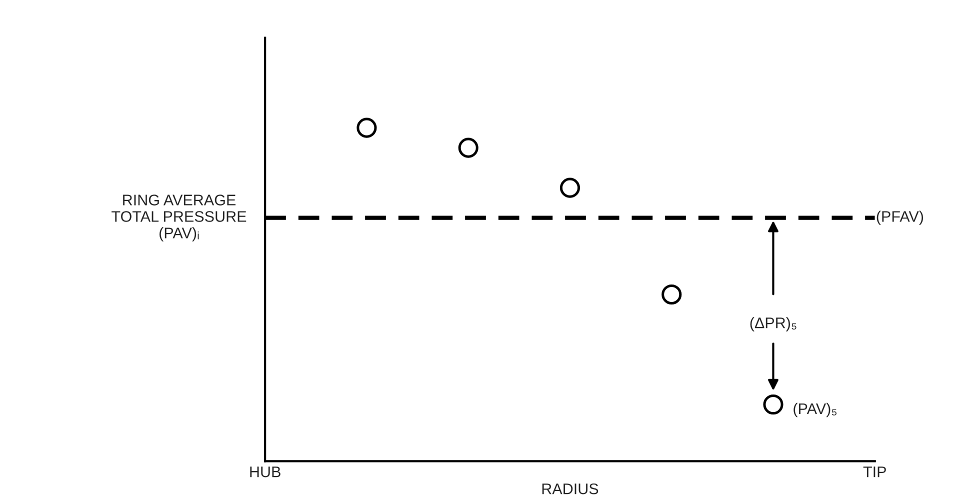  What do you see at coordinates (179, 218) in the screenshot?
I see `y-axis-title: RING AVERAGE TOTAL PRESSURE (PAV)ᵢ` at bounding box center [179, 218].